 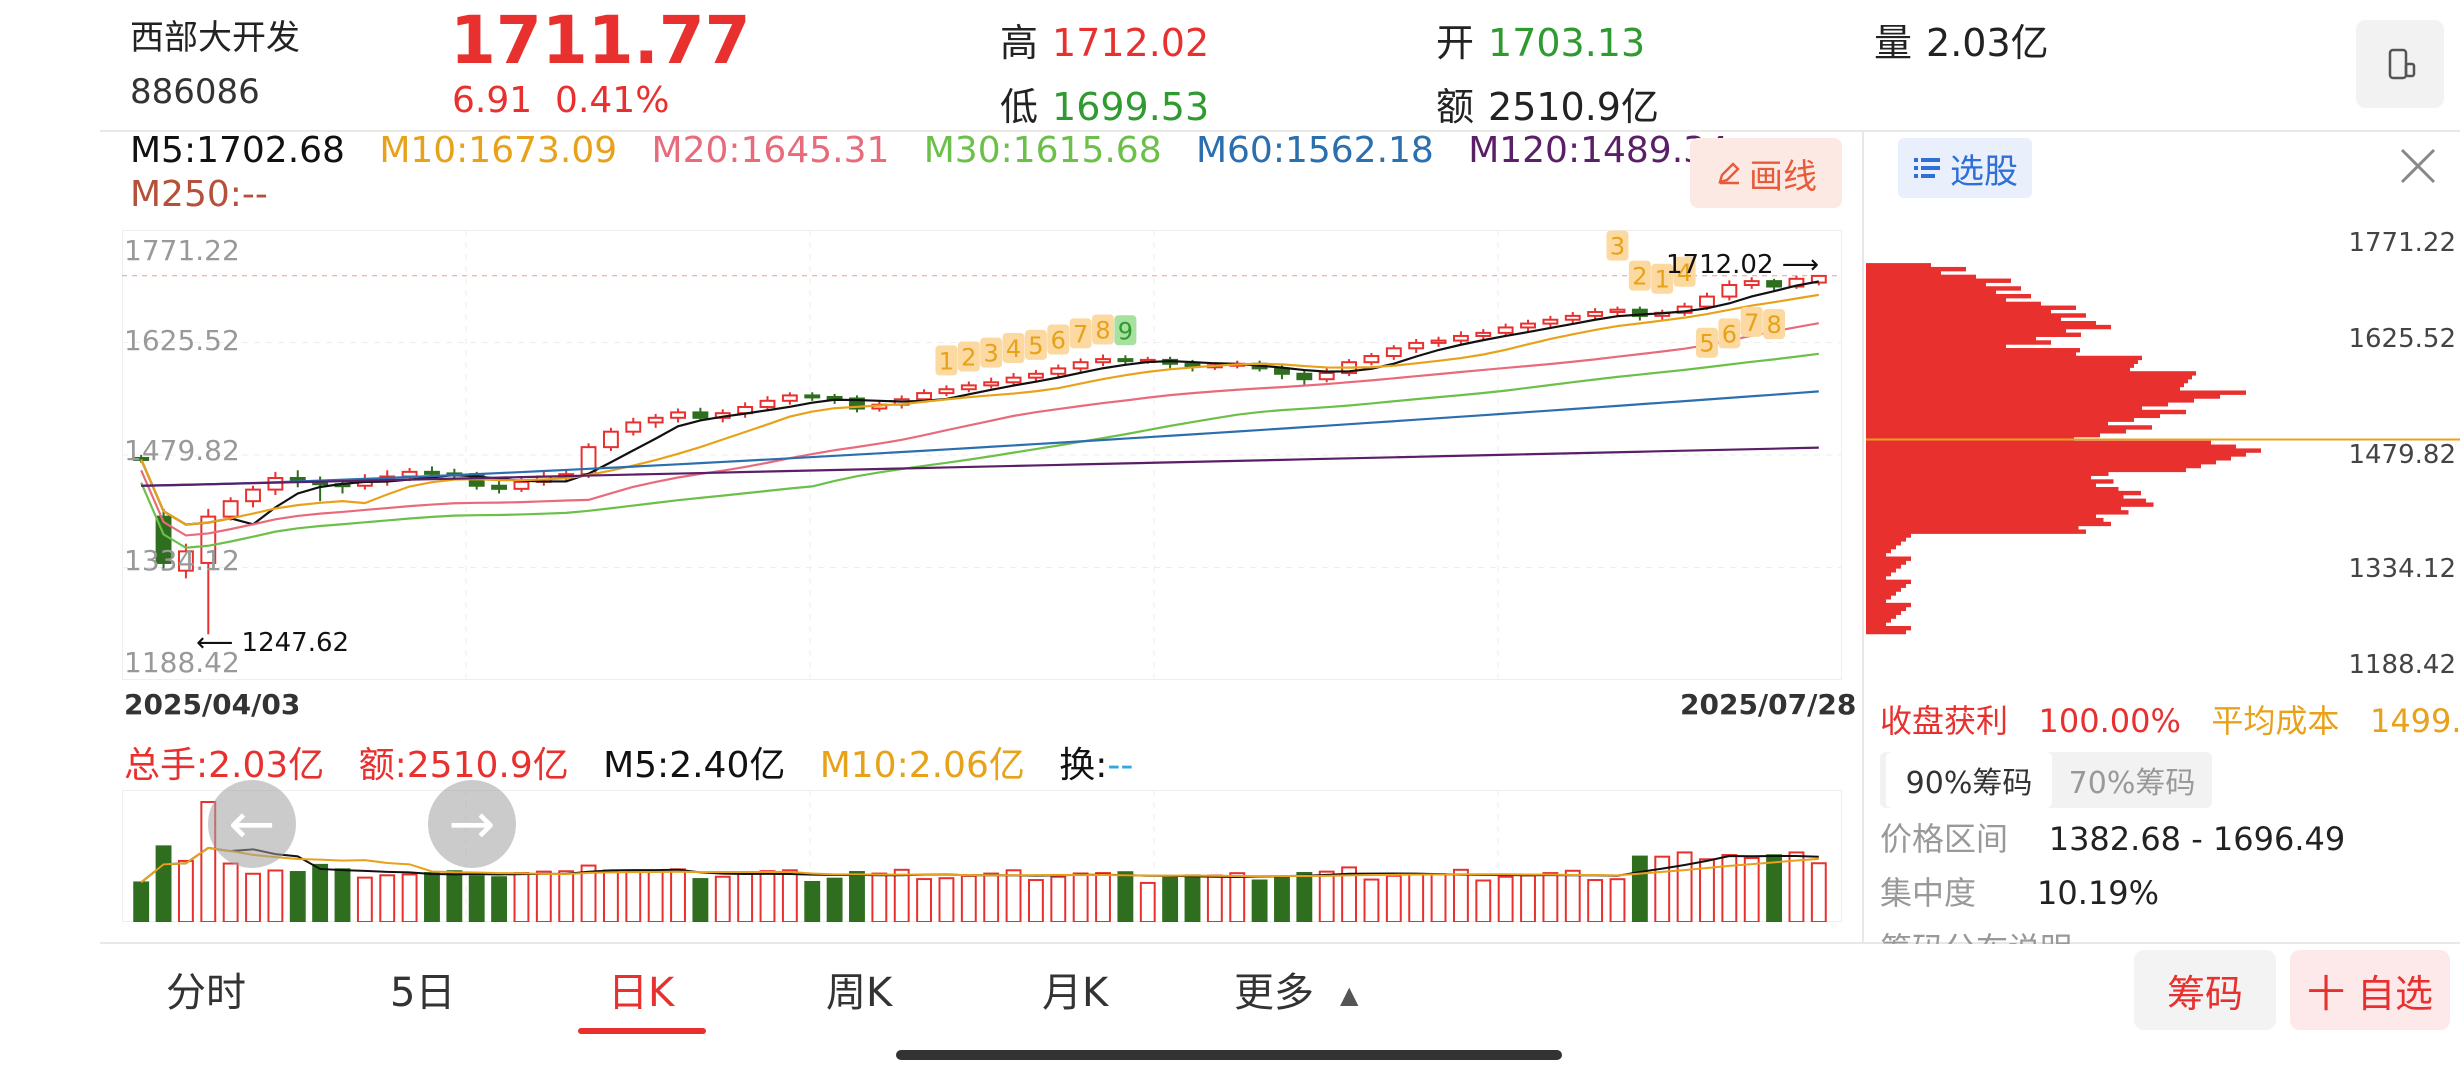 I want to click on scroll-right-button: →, so click(x=472, y=824).